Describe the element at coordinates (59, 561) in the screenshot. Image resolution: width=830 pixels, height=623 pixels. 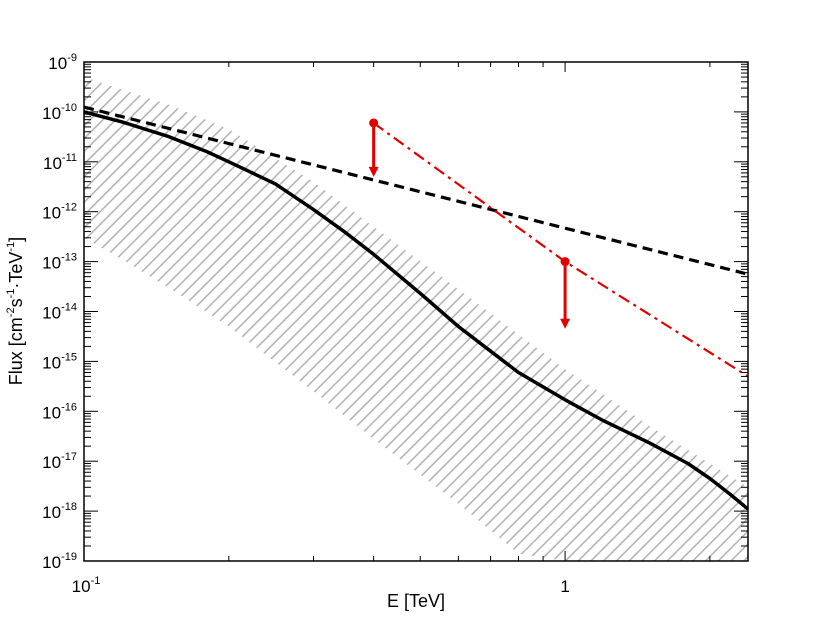
I see `y-tick-label: 10-19` at that location.